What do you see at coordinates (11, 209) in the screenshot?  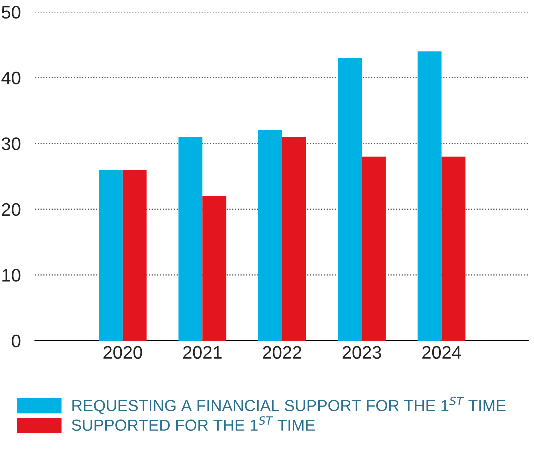 I see `y-tick-label: 20` at bounding box center [11, 209].